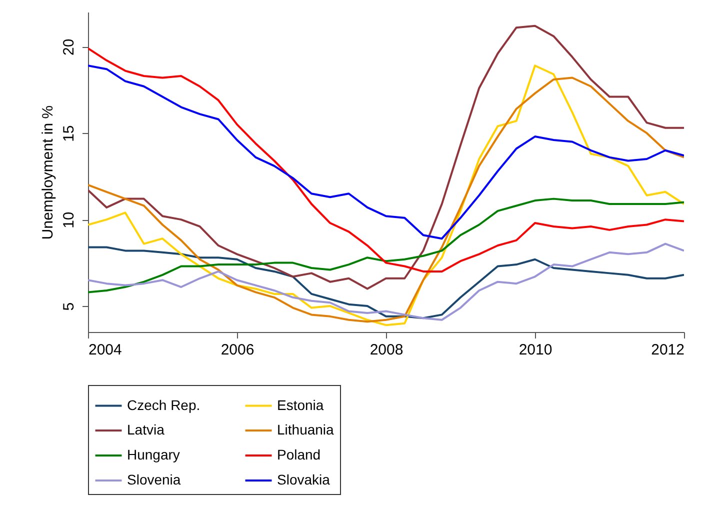 The image size is (704, 515). What do you see at coordinates (48, 172) in the screenshot?
I see `y-axis-title: Unemployment in %` at bounding box center [48, 172].